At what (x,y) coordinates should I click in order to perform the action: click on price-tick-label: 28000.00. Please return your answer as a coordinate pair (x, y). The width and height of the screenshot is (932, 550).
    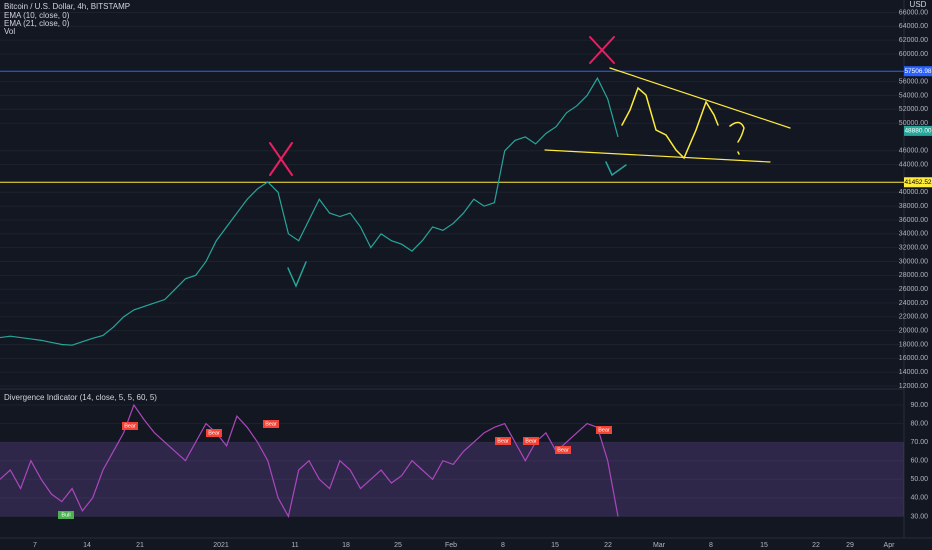
    Looking at the image, I should click on (913, 275).